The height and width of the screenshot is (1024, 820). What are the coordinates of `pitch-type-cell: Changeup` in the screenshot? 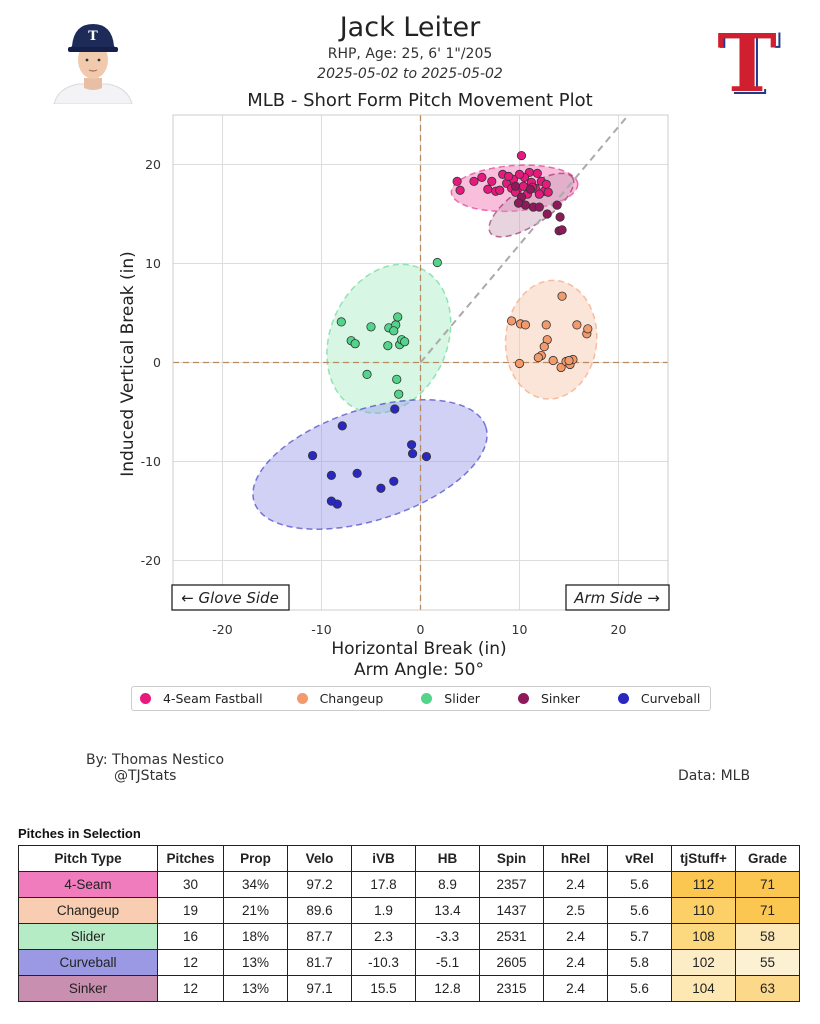 It's located at (88, 910).